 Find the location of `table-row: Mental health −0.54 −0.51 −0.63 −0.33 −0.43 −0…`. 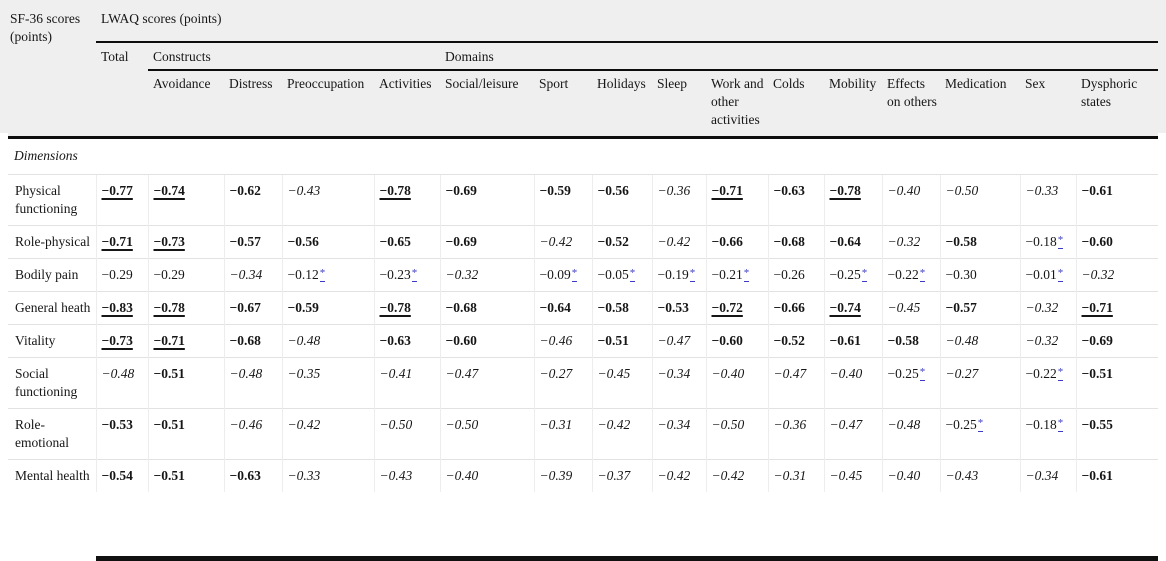

table-row: Mental health −0.54 −0.51 −0.63 −0.33 −0.43 −0… is located at coordinates (583, 475).